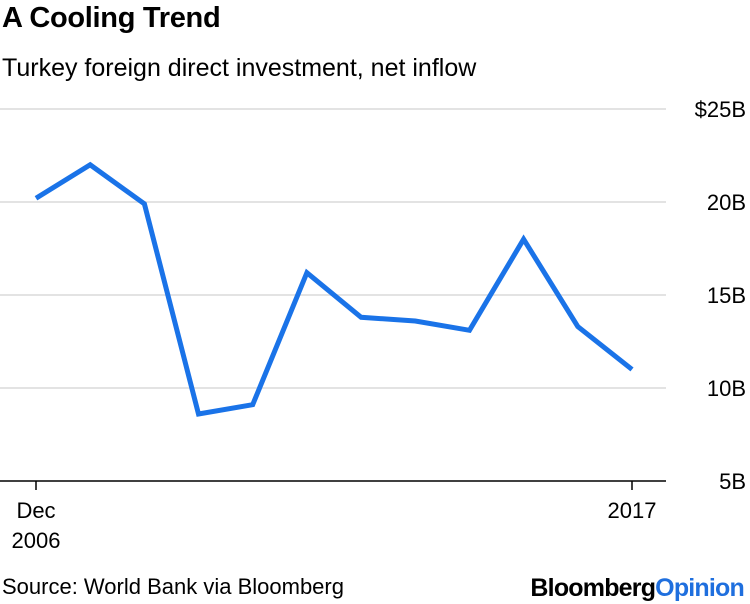 The height and width of the screenshot is (604, 750). Describe the element at coordinates (35, 510) in the screenshot. I see `x-tick-label: Dec` at that location.